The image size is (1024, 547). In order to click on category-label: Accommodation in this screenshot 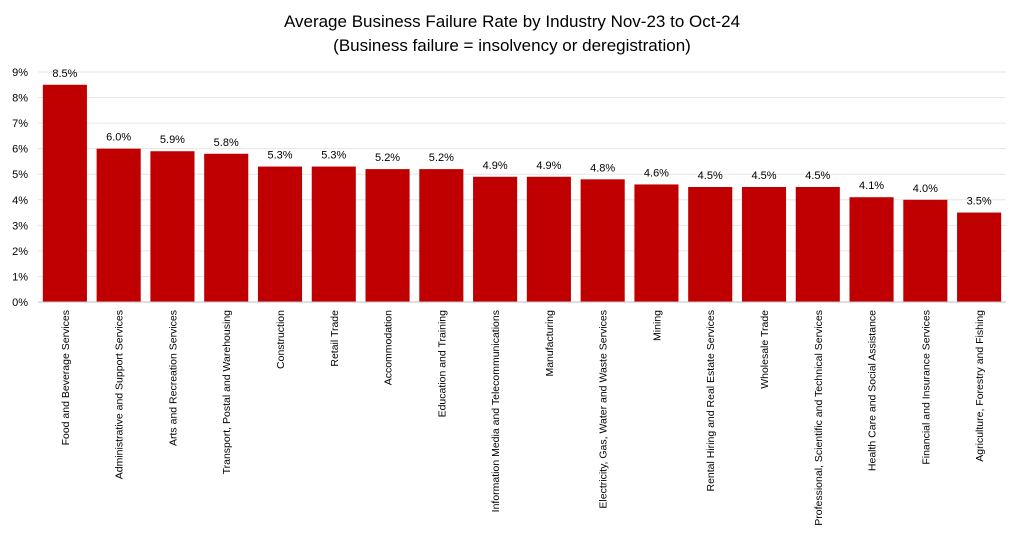, I will do `click(389, 347)`.